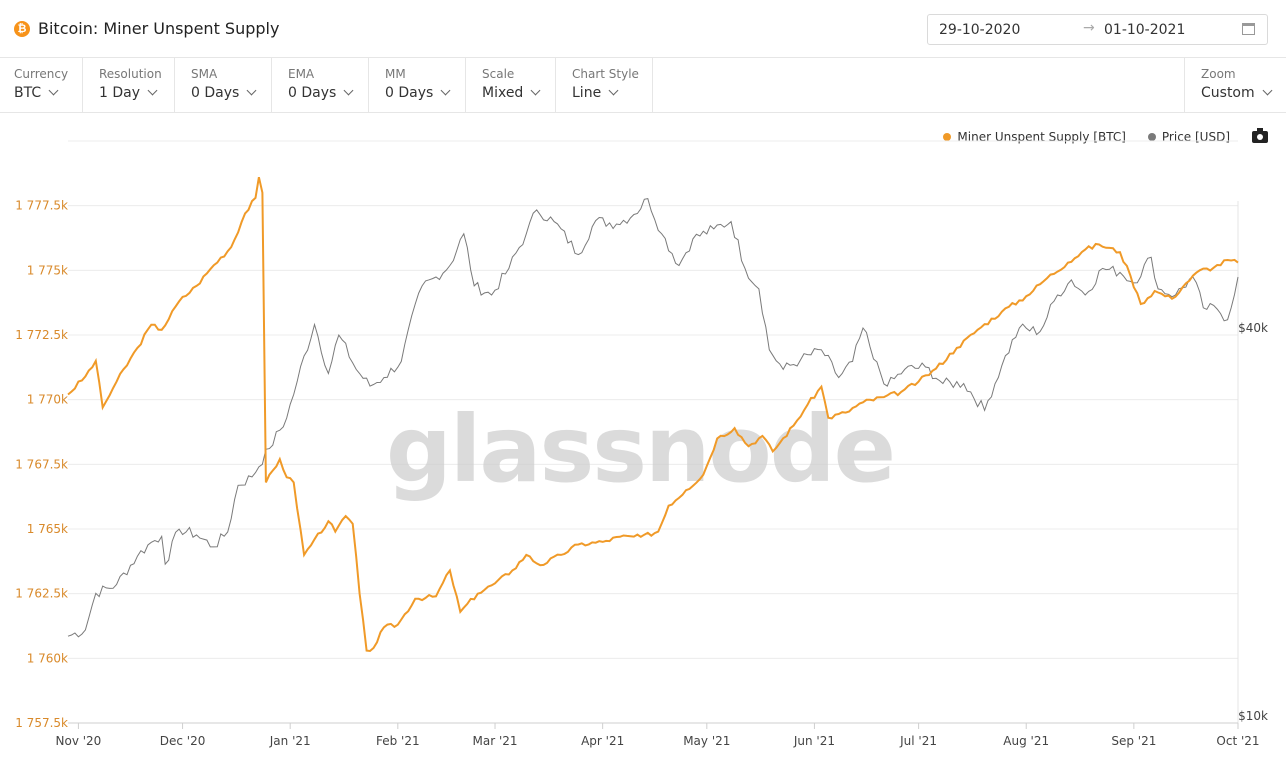 Image resolution: width=1286 pixels, height=773 pixels. I want to click on x-tick-label: Aug '21, so click(1026, 741).